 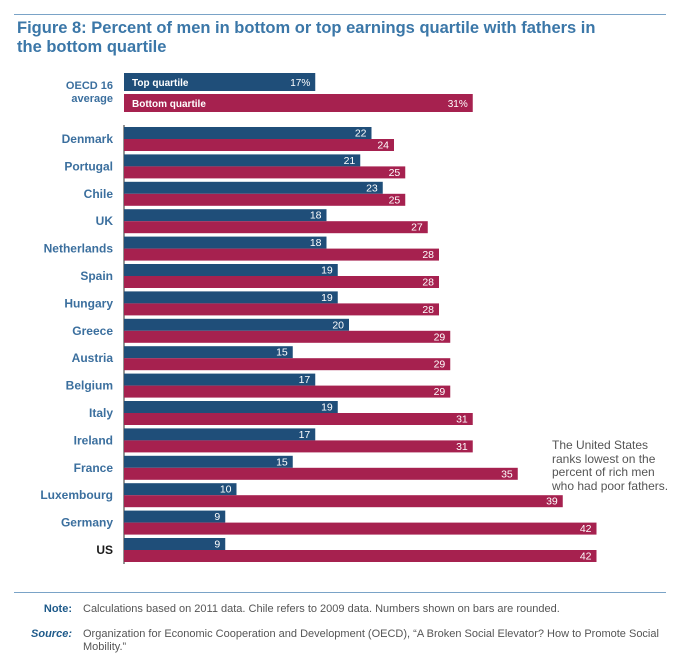 What do you see at coordinates (88, 139) in the screenshot?
I see `category-label-denmark: Denmark` at bounding box center [88, 139].